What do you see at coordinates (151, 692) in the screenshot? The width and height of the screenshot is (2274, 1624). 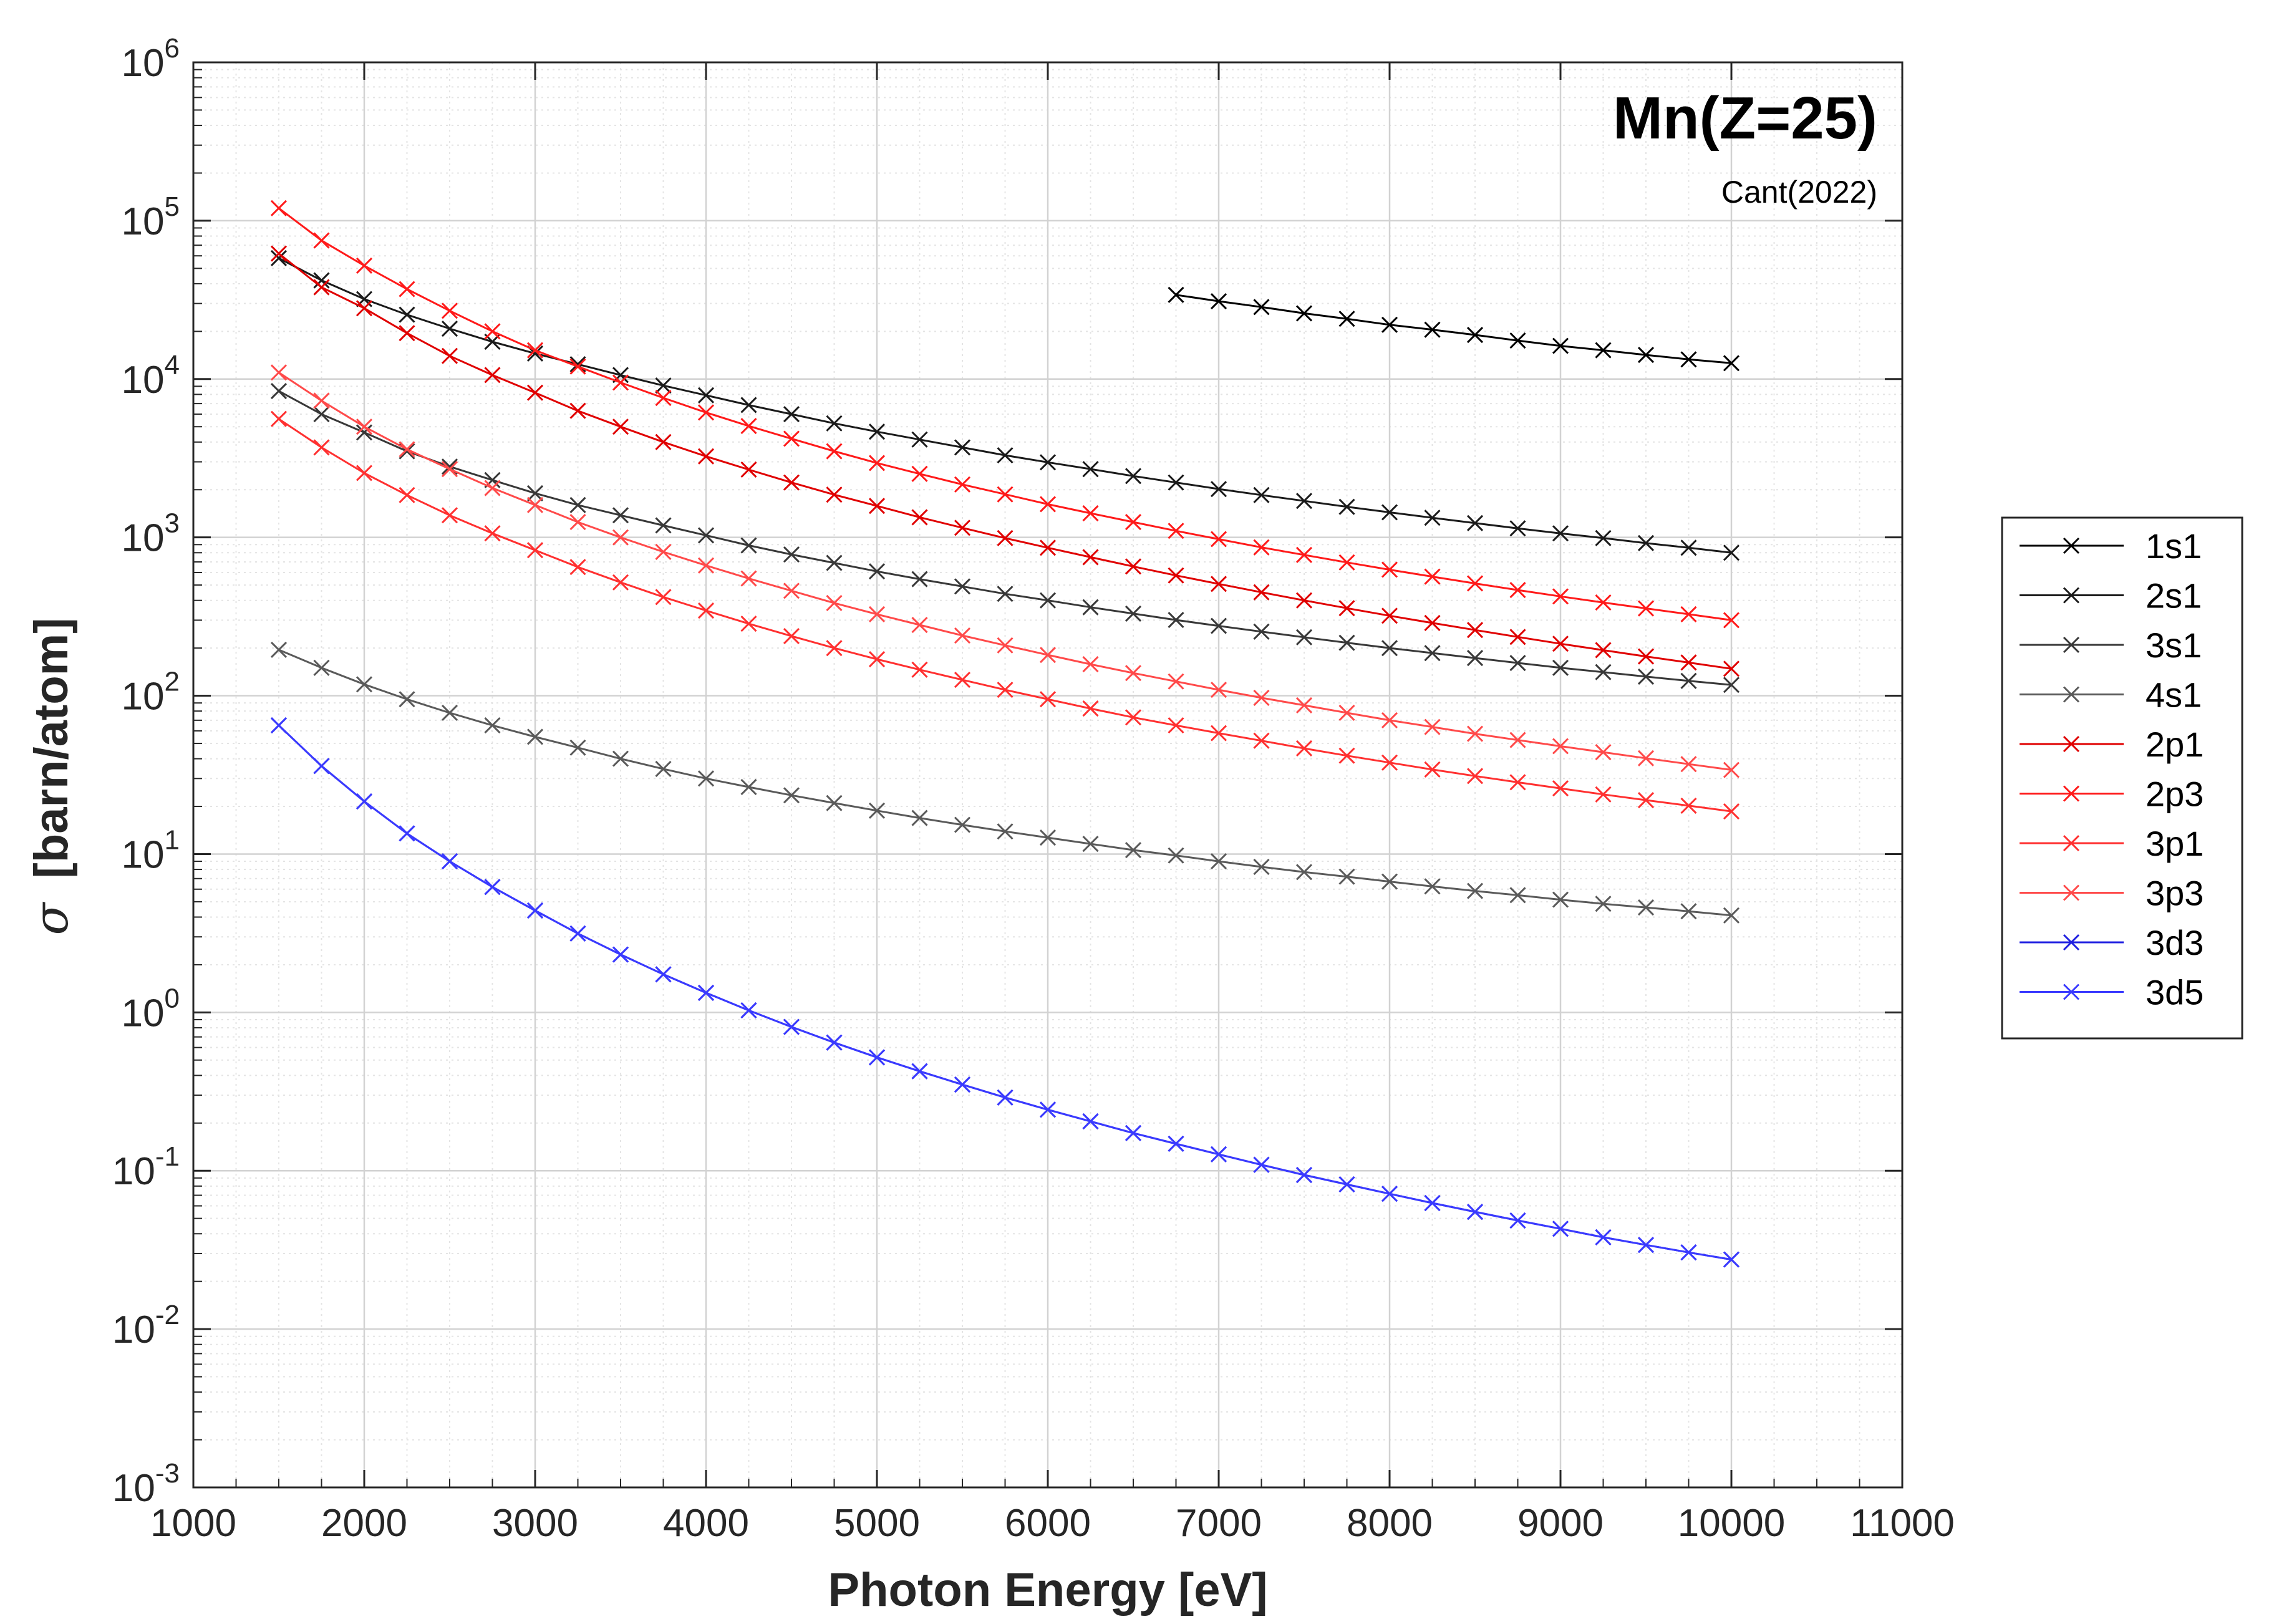 I see `y-tick-label: 10²` at bounding box center [151, 692].